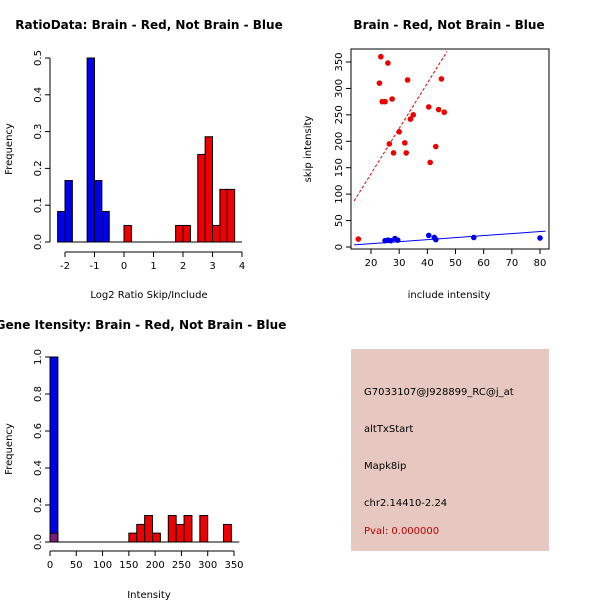  I want to click on gene-x-tick-label: 50, so click(76, 565).